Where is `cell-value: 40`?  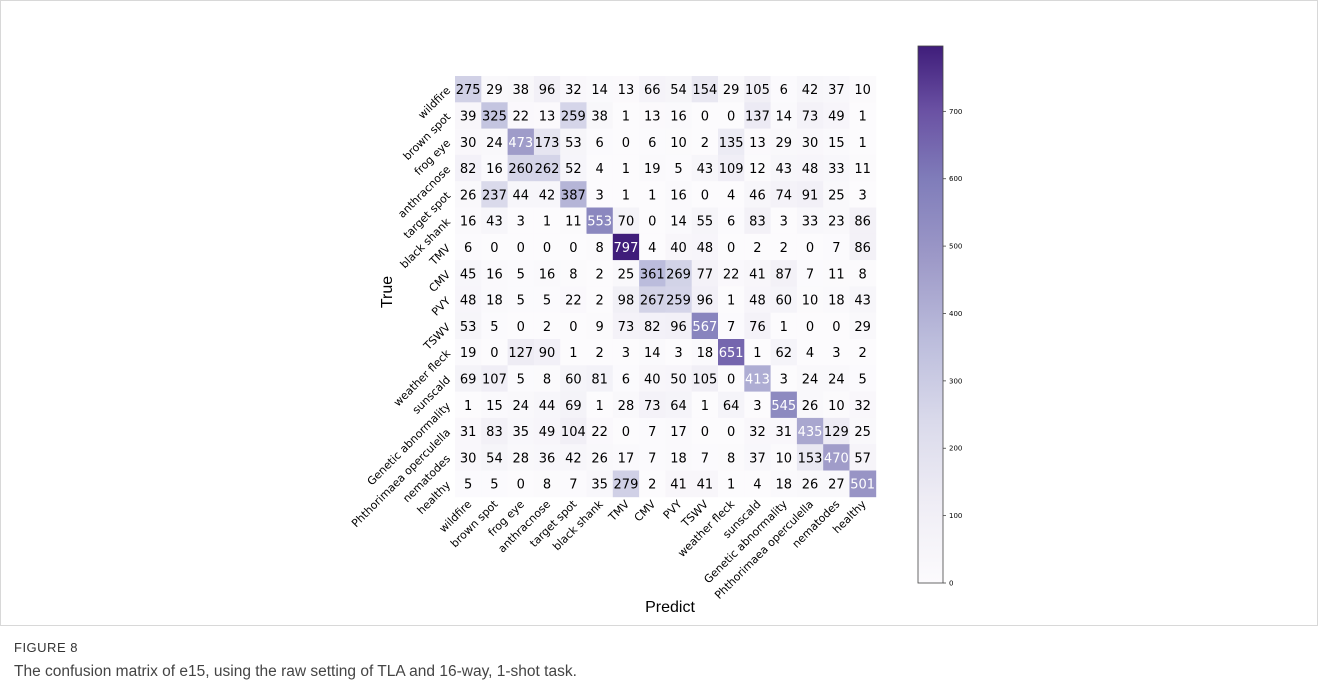 cell-value: 40 is located at coordinates (652, 379).